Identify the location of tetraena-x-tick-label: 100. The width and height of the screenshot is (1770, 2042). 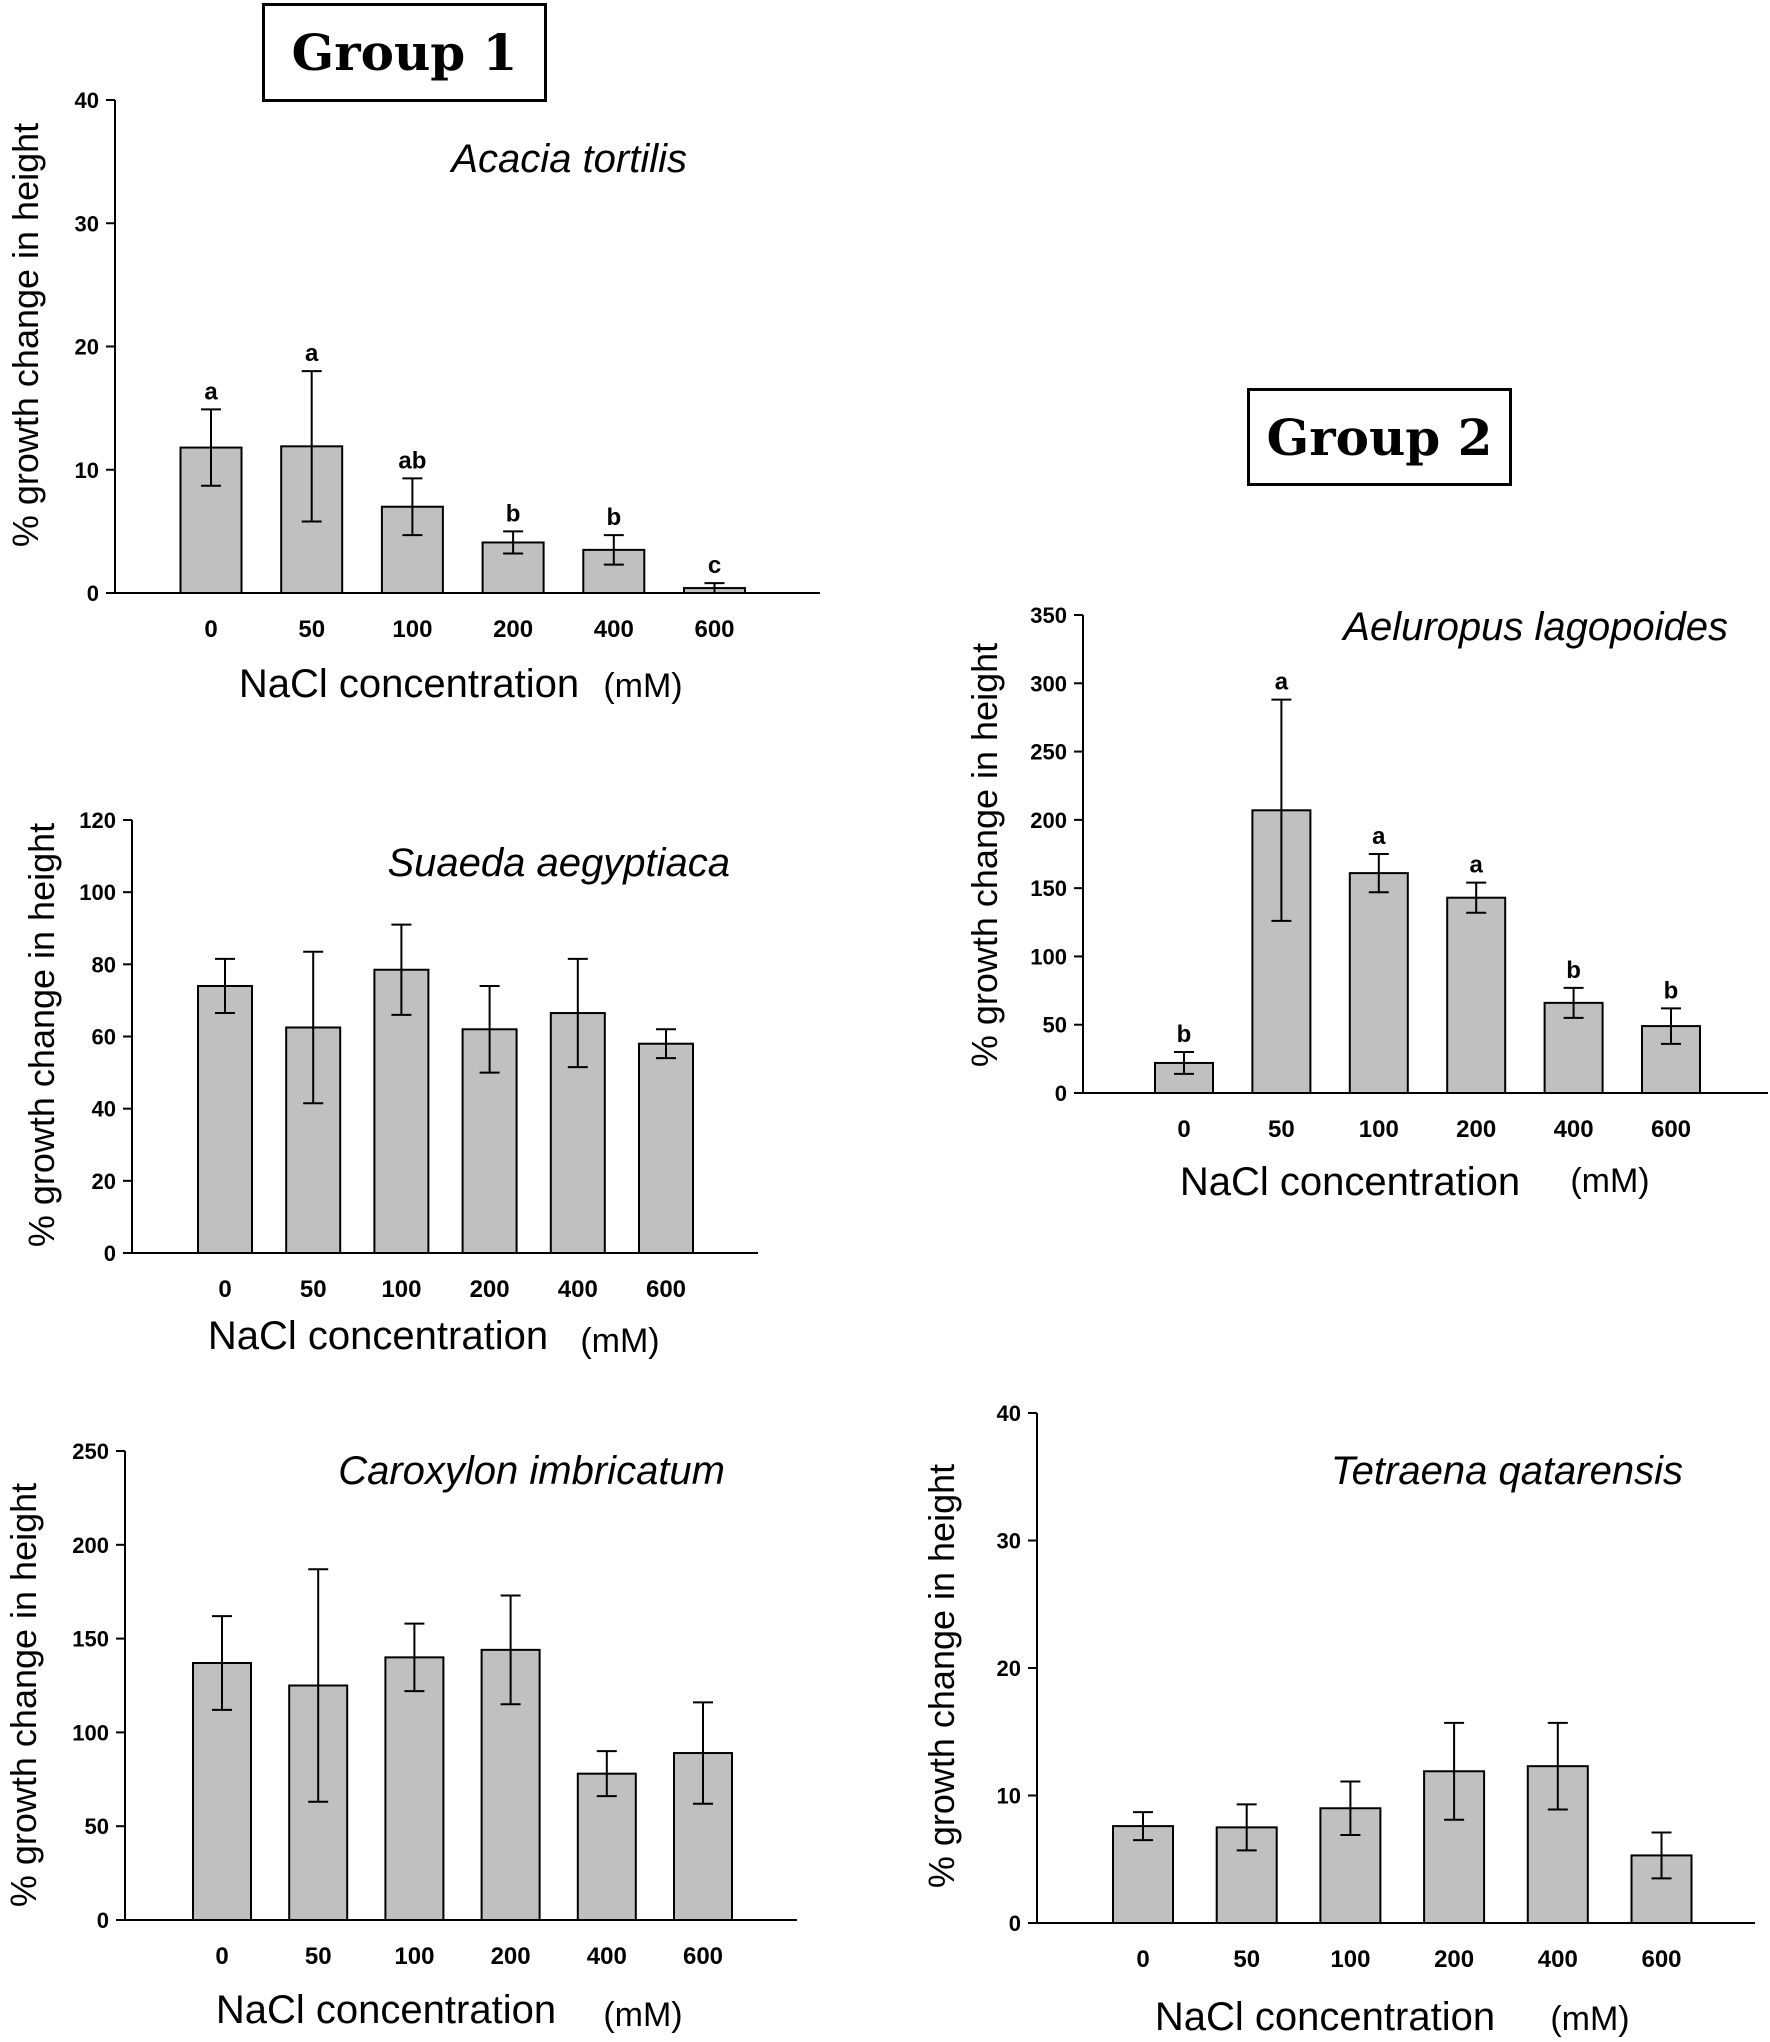
(1350, 1959).